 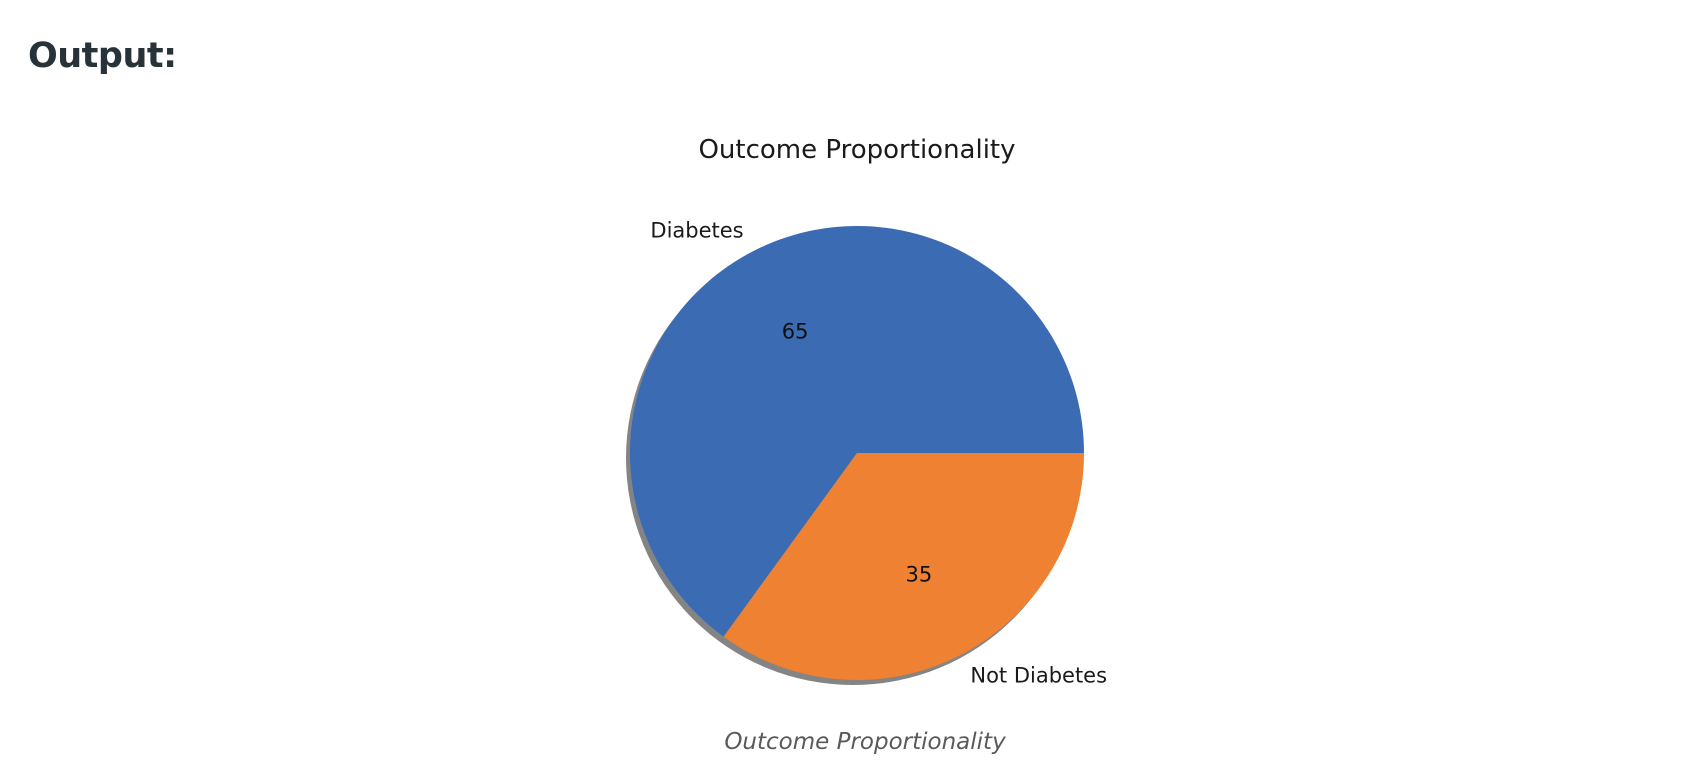 What do you see at coordinates (903, 566) in the screenshot?
I see `pie-slice-not-diabetes` at bounding box center [903, 566].